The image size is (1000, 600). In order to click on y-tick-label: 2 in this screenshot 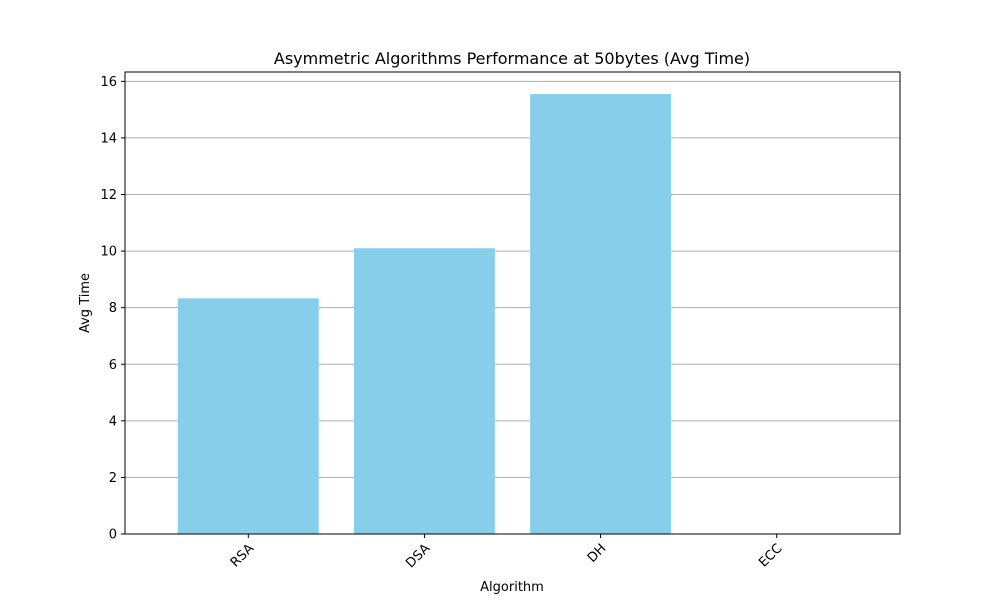, I will do `click(113, 478)`.